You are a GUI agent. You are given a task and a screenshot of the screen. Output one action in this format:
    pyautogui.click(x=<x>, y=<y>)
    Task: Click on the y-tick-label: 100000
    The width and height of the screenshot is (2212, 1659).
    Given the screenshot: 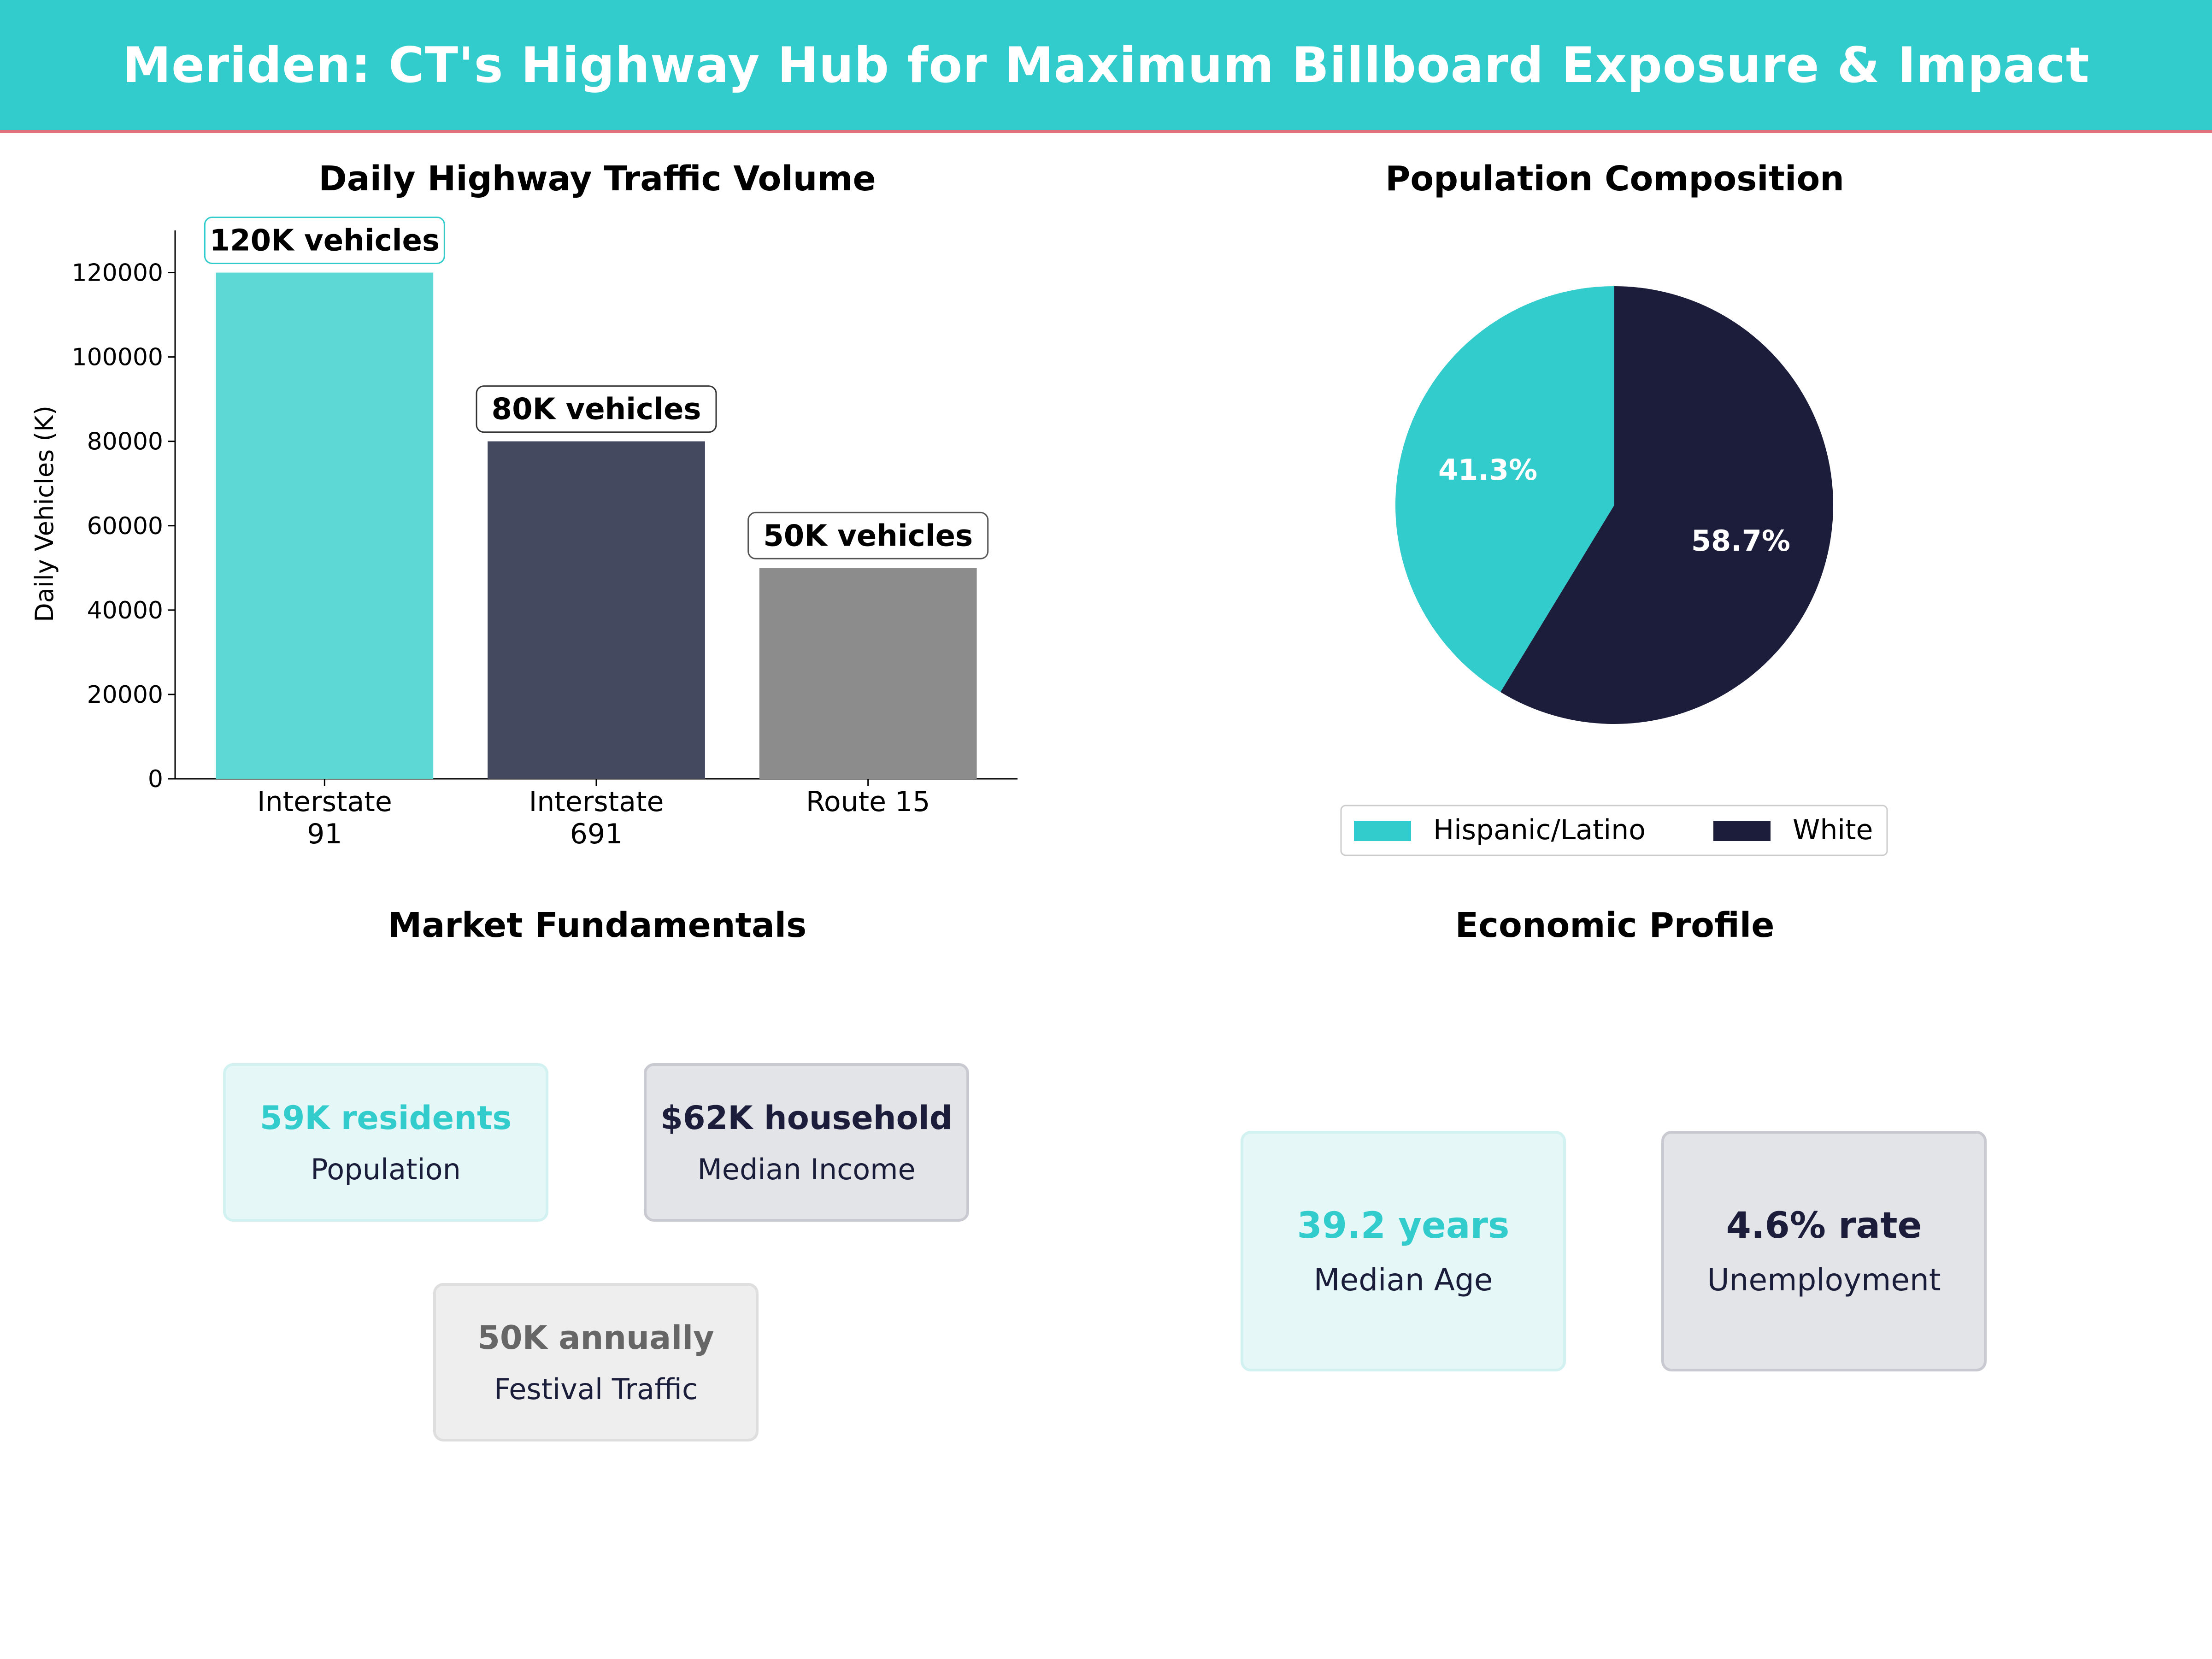 What is the action you would take?
    pyautogui.click(x=117, y=357)
    